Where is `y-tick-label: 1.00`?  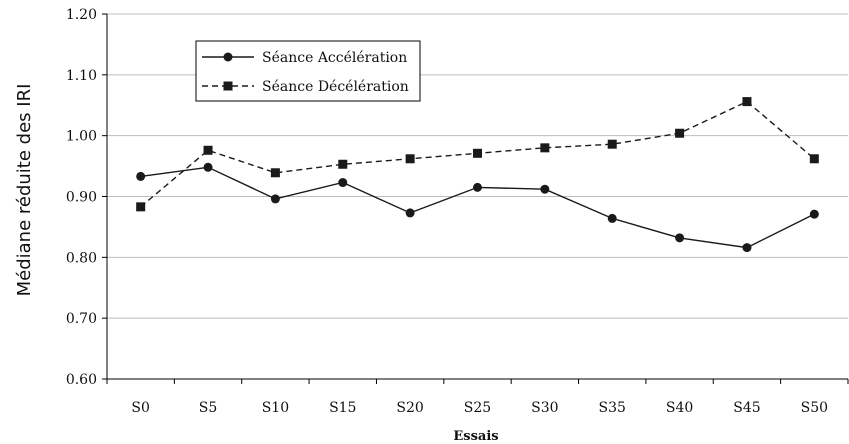
y-tick-label: 1.00 is located at coordinates (81, 137).